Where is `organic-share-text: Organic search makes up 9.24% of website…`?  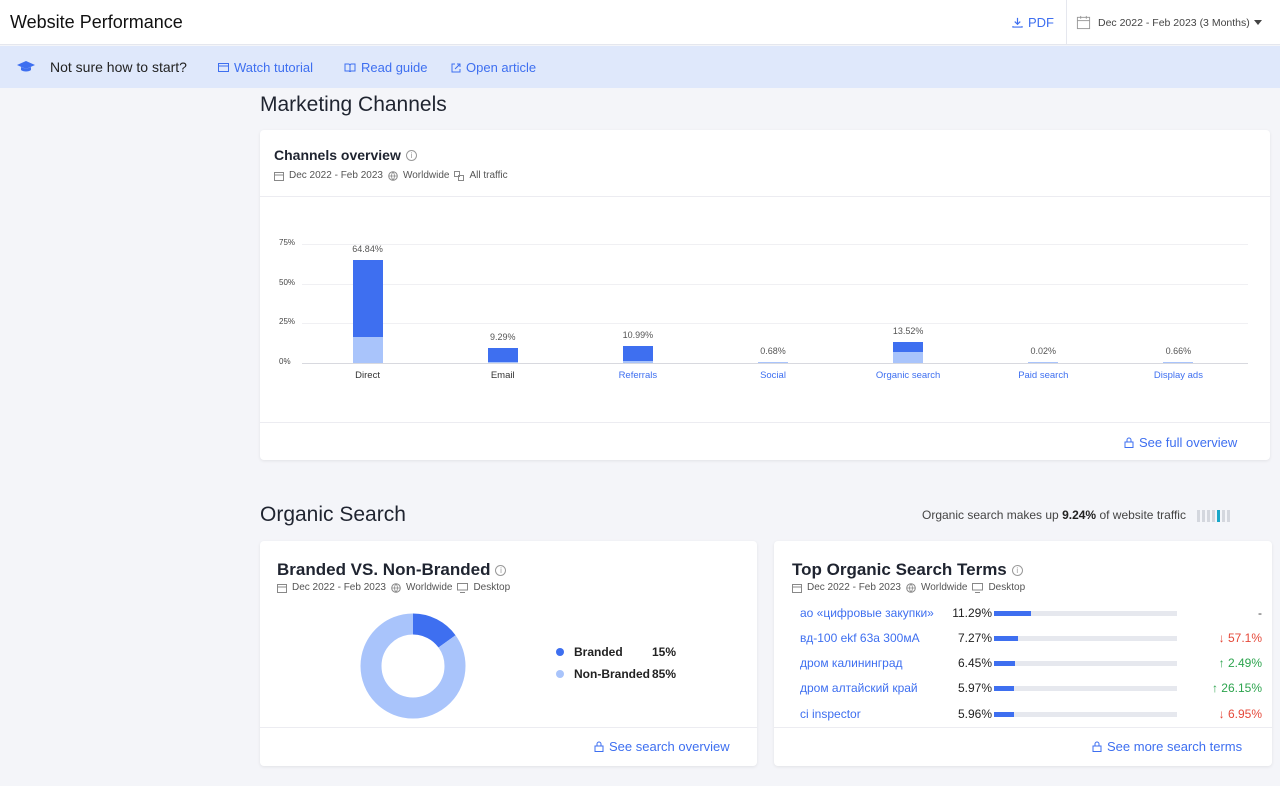 organic-share-text: Organic search makes up 9.24% of website… is located at coordinates (1076, 515).